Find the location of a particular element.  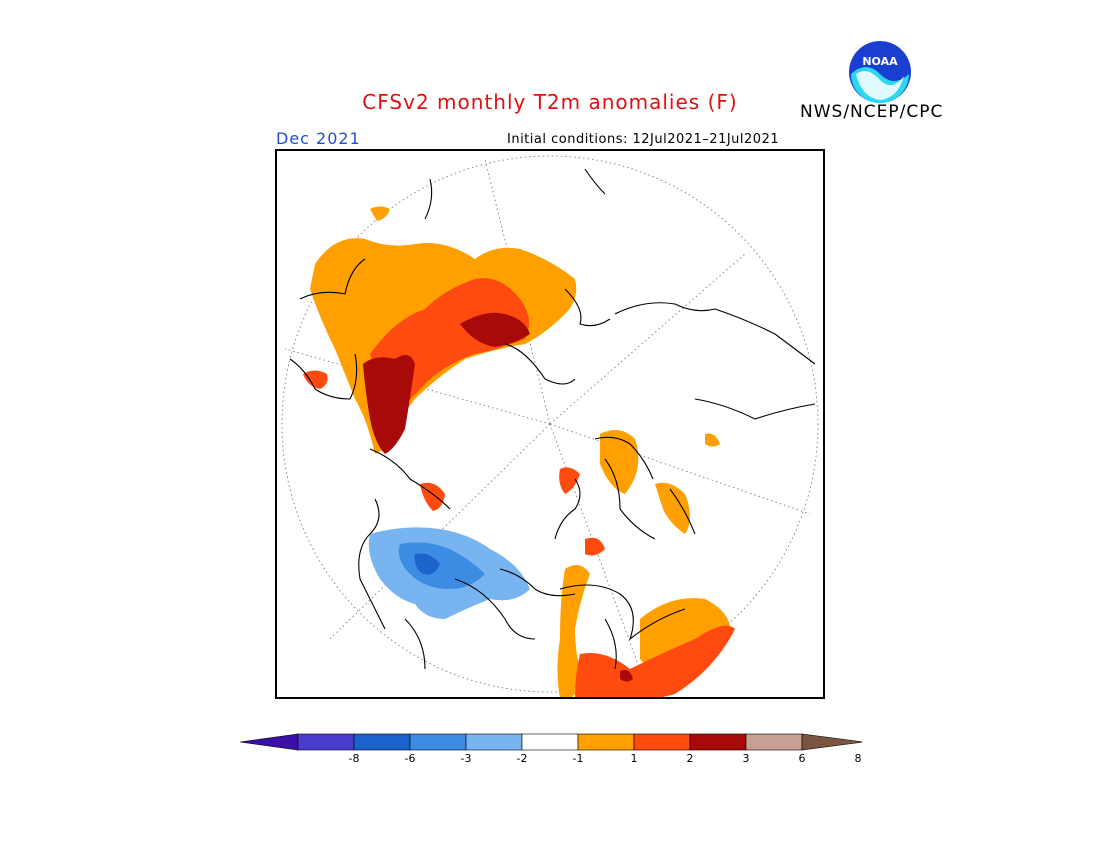

logo-text: NOAA is located at coordinates (880, 61).